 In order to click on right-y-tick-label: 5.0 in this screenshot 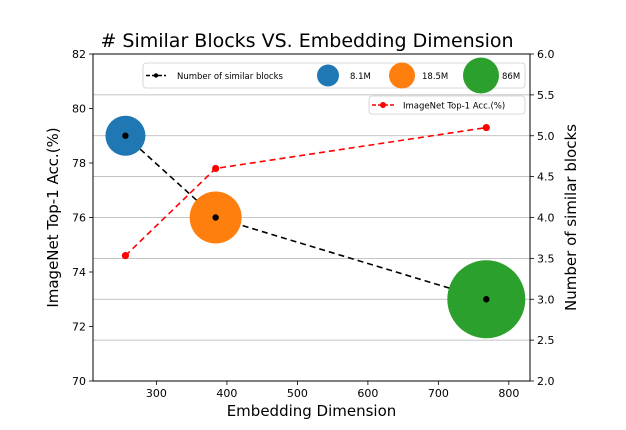, I will do `click(546, 136)`.